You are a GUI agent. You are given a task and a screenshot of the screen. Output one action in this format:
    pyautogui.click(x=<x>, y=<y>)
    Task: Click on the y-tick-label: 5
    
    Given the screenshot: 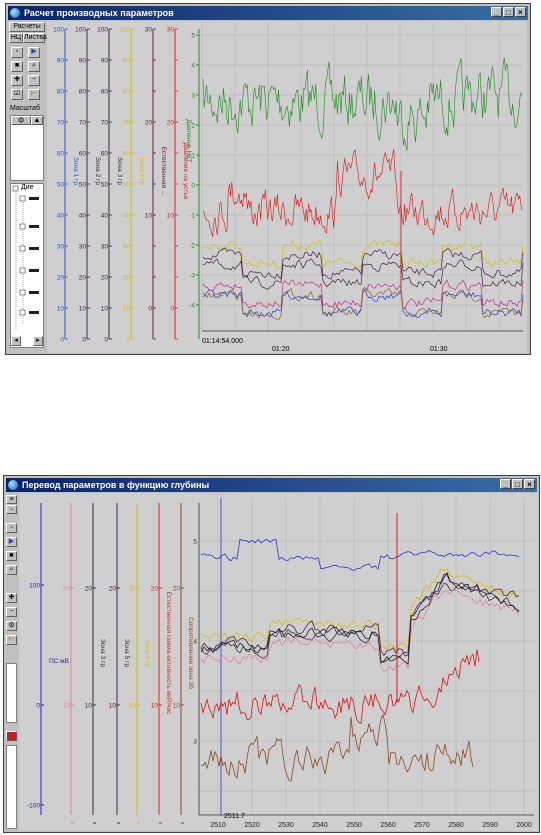 What is the action you would take?
    pyautogui.click(x=195, y=542)
    